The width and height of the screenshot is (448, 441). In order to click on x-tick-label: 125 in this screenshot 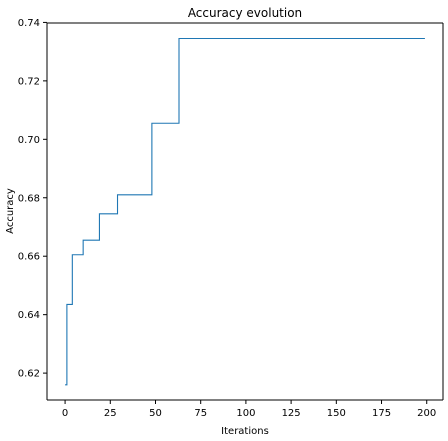, I will do `click(291, 413)`.